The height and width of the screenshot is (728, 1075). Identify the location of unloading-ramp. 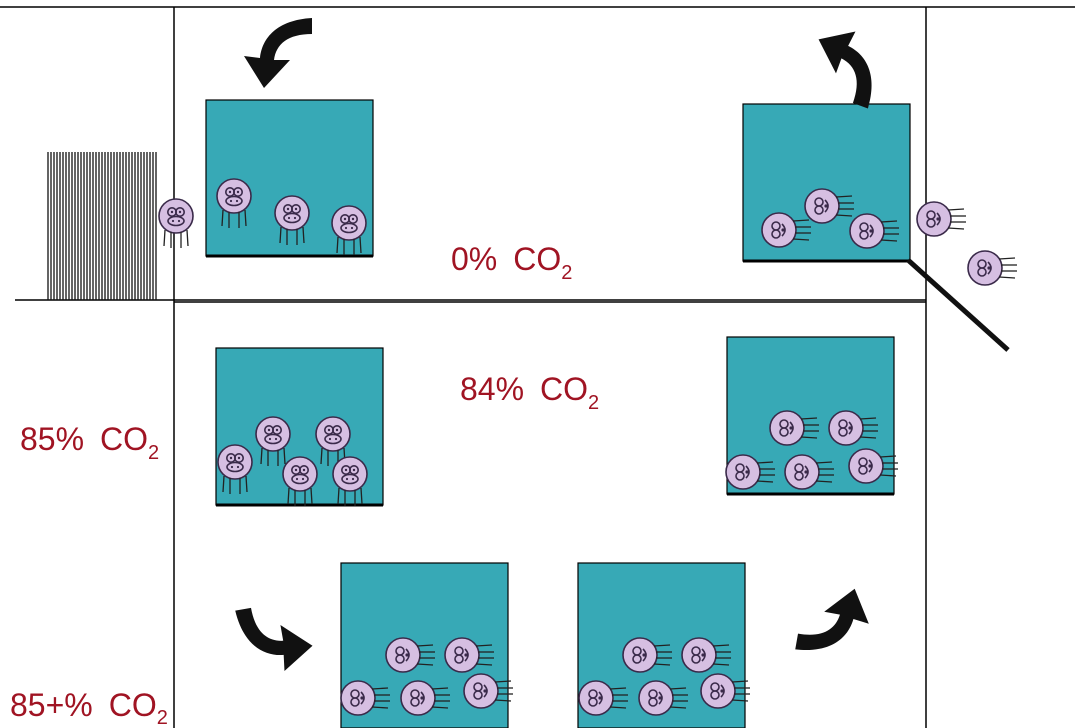
(958, 305).